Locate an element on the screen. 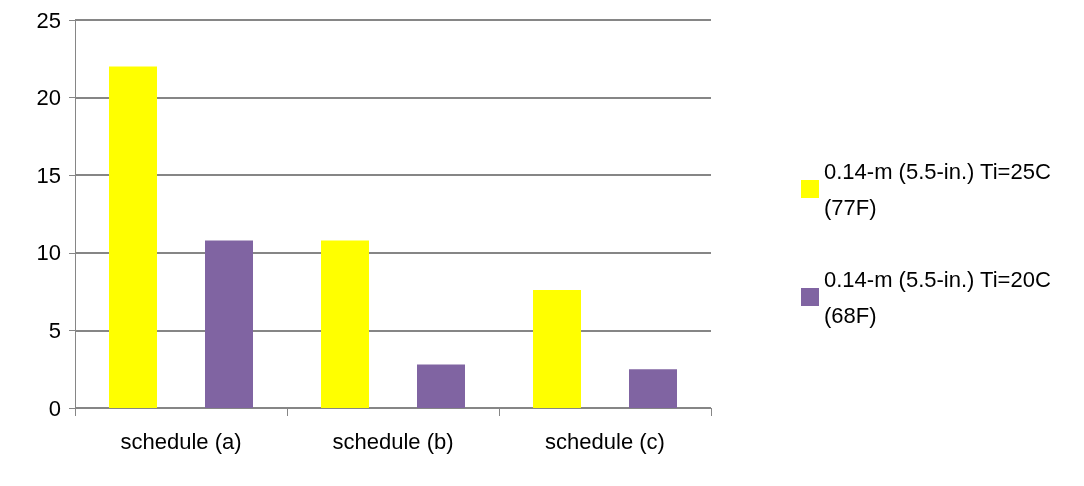  y-tick-label: 0 is located at coordinates (54, 408).